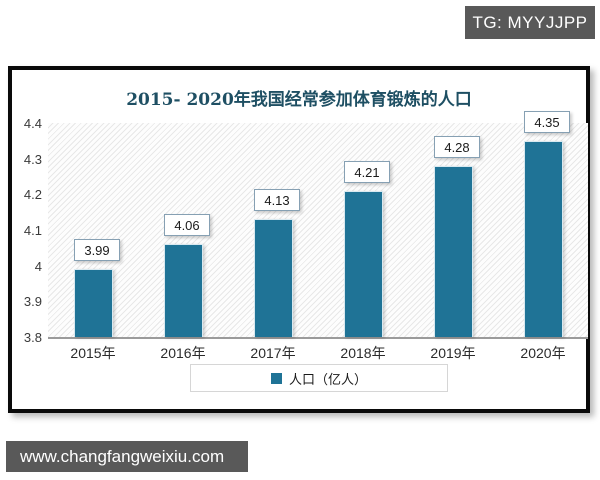 The image size is (600, 480). Describe the element at coordinates (93, 353) in the screenshot. I see `x-tick-label: 2015年` at that location.